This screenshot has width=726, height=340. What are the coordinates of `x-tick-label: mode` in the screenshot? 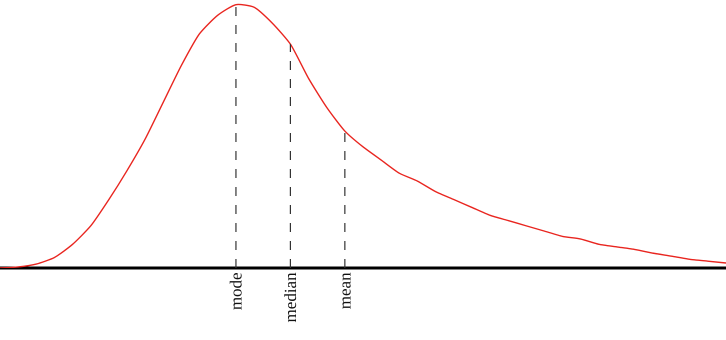 It's located at (236, 291).